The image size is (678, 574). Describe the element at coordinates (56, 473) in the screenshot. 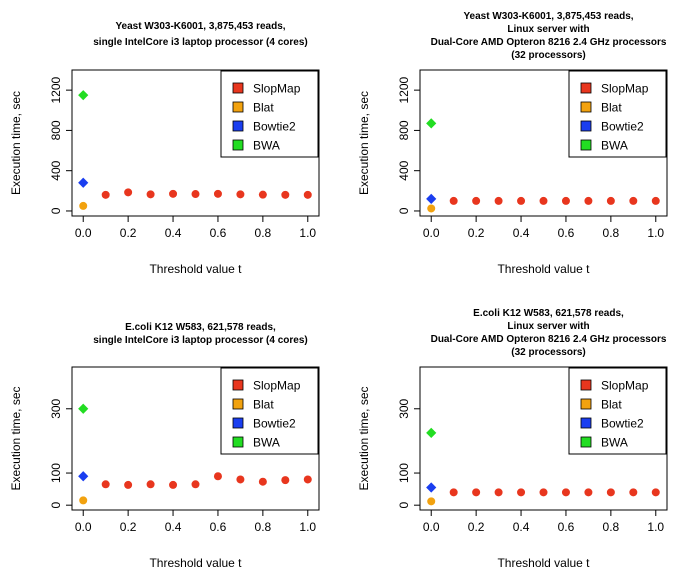

I see `y-tick-label: 100` at that location.